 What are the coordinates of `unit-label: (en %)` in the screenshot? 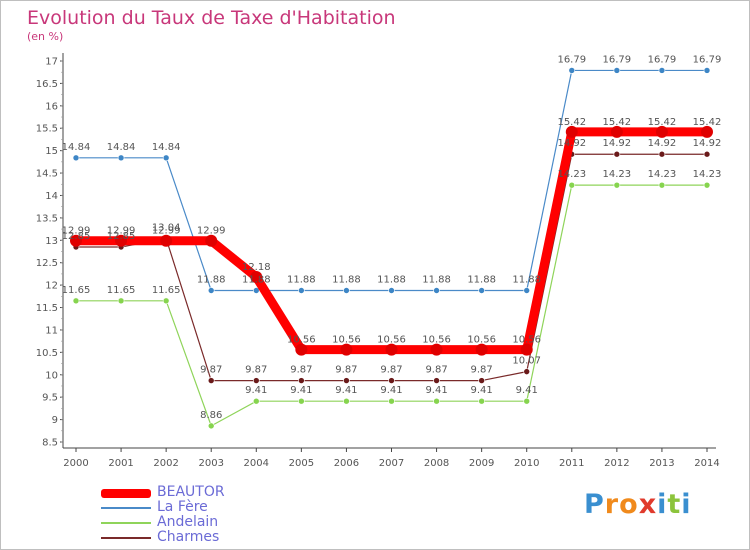 It's located at (45, 36).